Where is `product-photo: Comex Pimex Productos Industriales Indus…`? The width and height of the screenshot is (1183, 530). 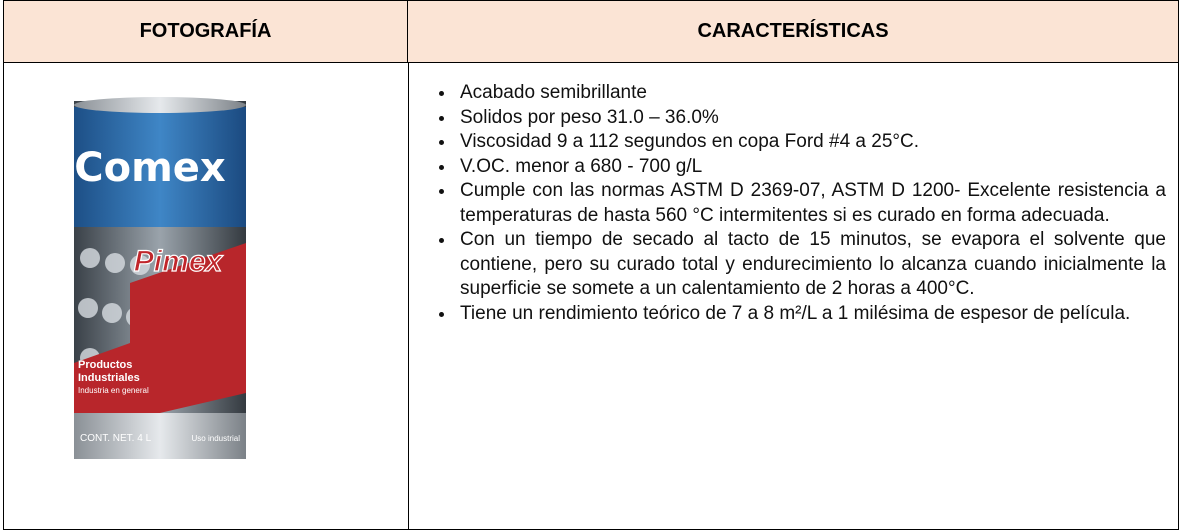 product-photo: Comex Pimex Productos Industriales Indus… is located at coordinates (160, 278).